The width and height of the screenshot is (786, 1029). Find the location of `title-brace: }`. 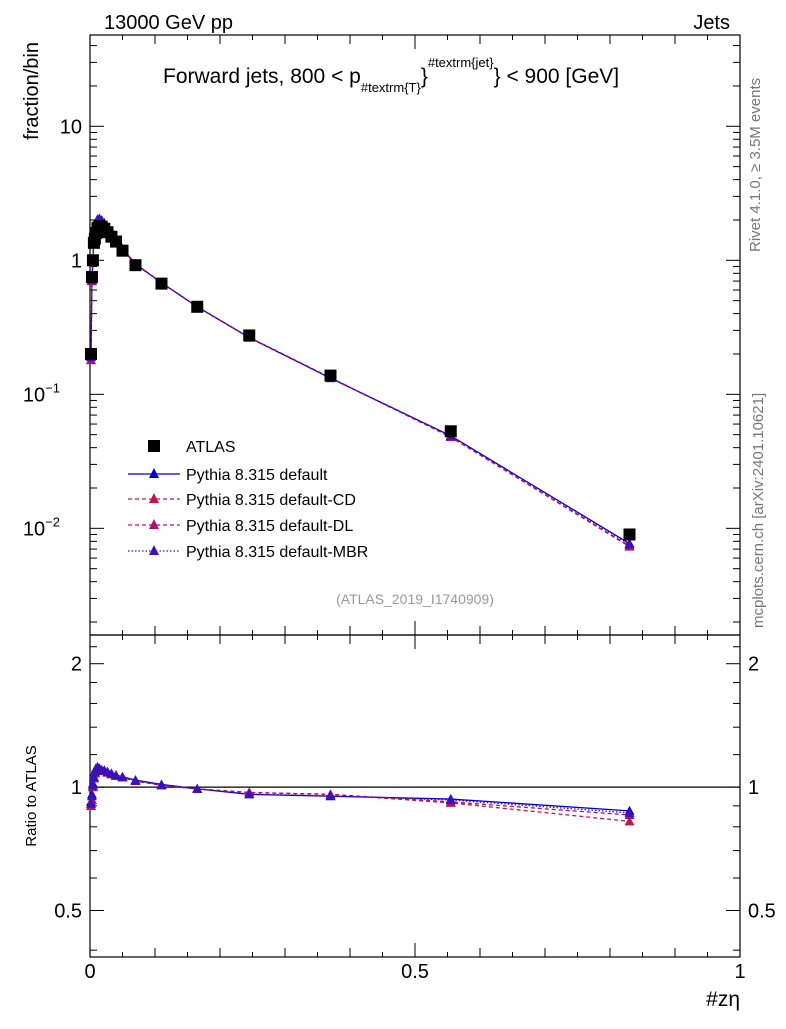

title-brace: } is located at coordinates (424, 76).